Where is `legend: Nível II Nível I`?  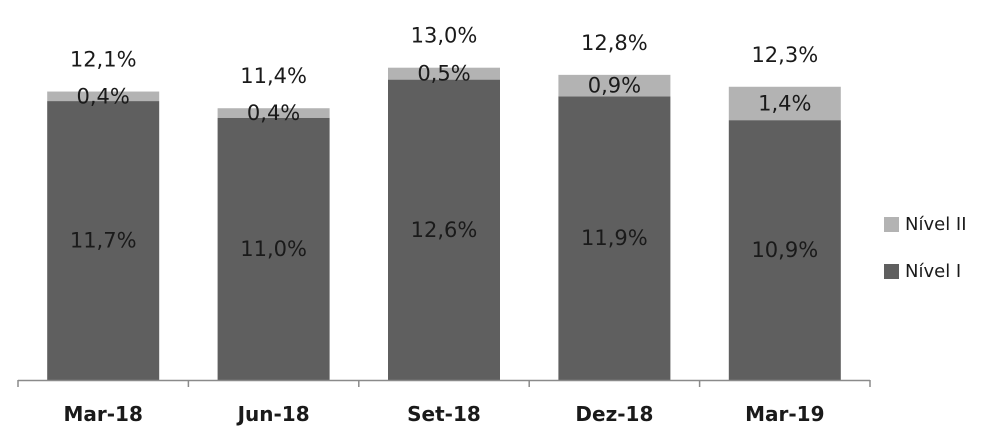 legend: Nível II Nível I is located at coordinates (932, 260).